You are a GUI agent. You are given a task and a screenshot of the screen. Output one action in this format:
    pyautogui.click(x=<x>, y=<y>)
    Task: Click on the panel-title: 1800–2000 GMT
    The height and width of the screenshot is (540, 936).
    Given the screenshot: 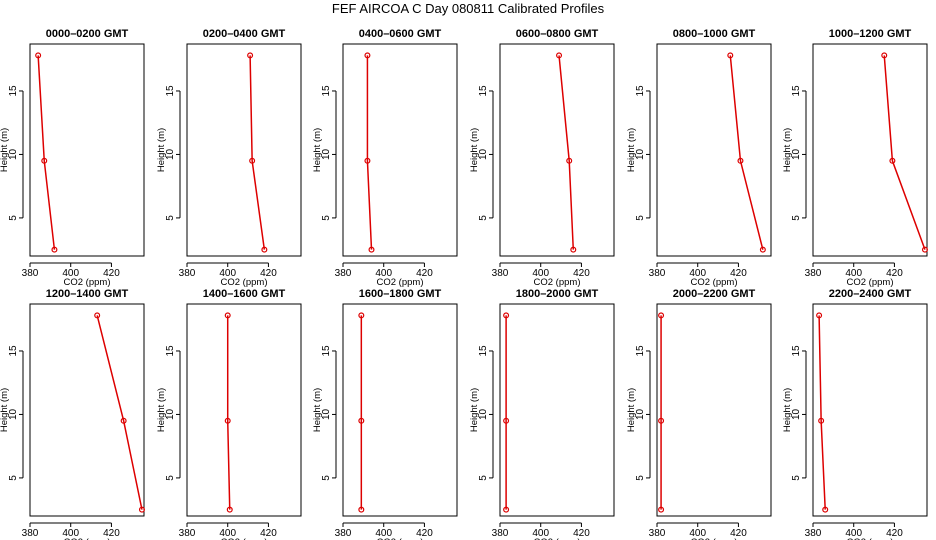 What is the action you would take?
    pyautogui.click(x=557, y=294)
    